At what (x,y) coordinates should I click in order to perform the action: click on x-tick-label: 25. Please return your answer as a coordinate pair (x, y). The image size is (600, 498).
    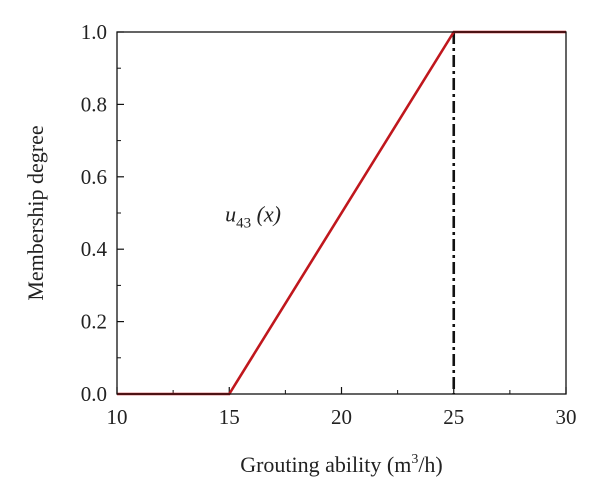
    Looking at the image, I should click on (453, 417).